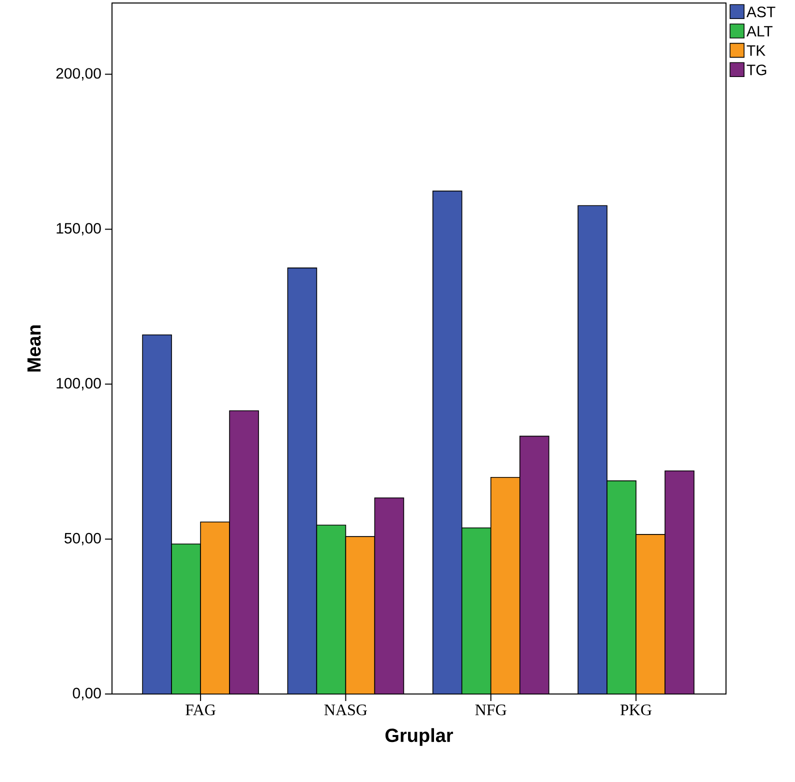 The width and height of the screenshot is (795, 782). Describe the element at coordinates (78, 384) in the screenshot. I see `y-tick-label: 100,00` at that location.